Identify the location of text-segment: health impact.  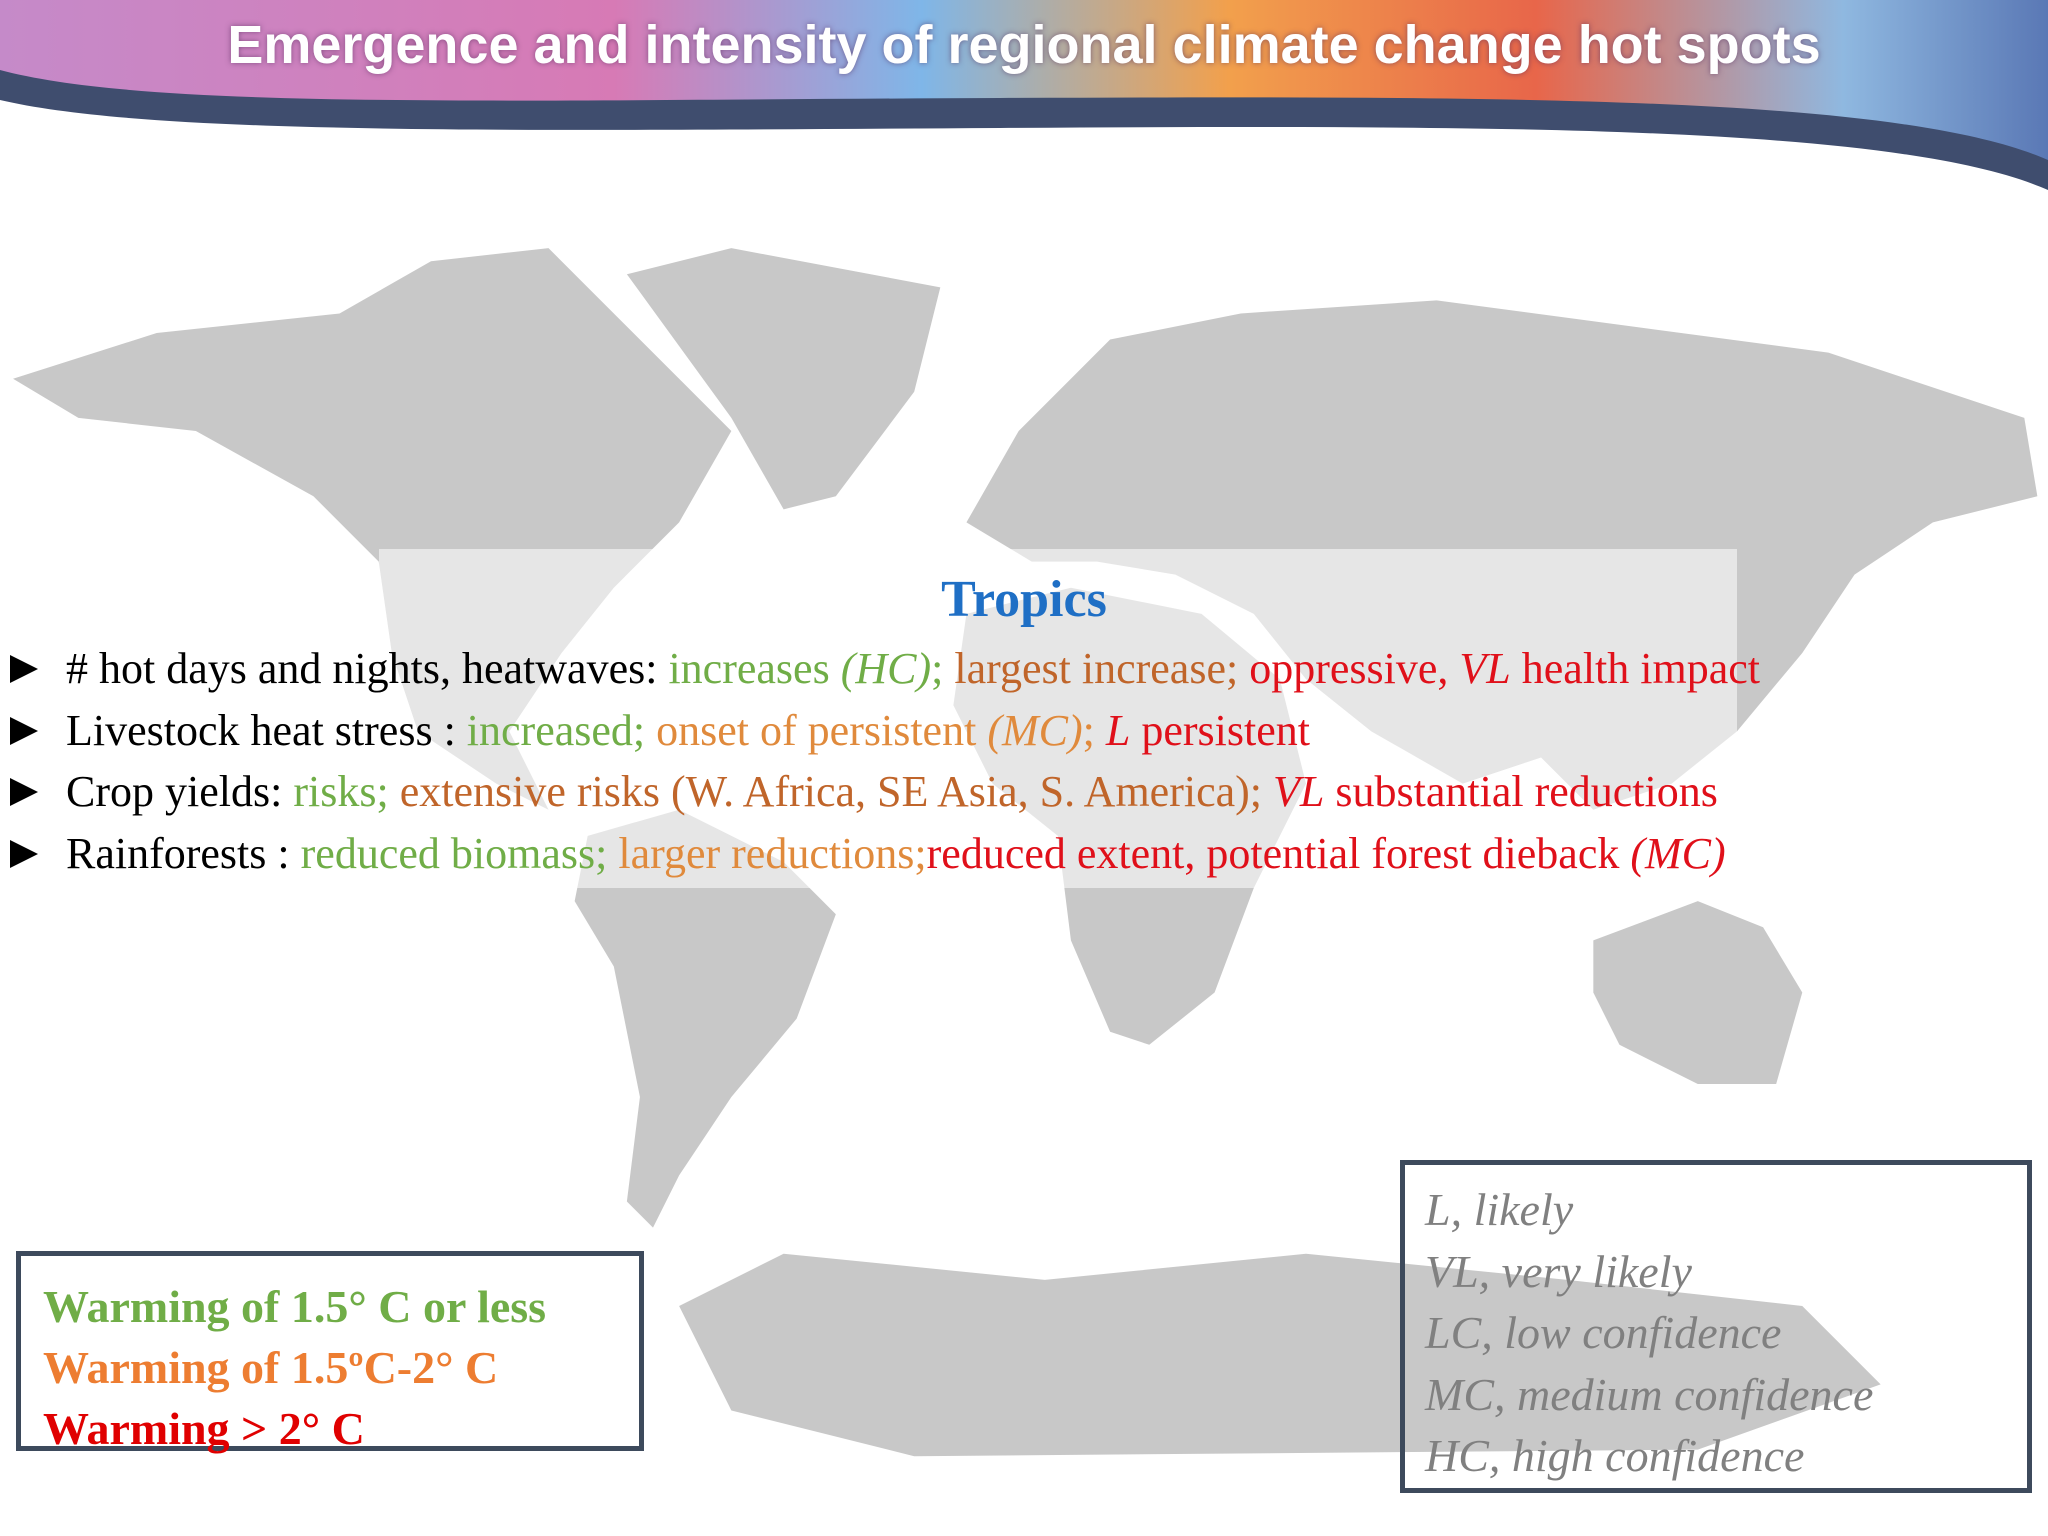
(1635, 668).